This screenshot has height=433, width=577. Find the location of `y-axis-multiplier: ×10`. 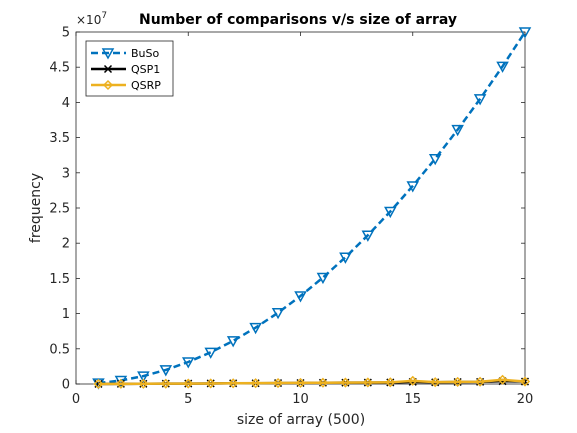

y-axis-multiplier: ×10 is located at coordinates (88, 20).